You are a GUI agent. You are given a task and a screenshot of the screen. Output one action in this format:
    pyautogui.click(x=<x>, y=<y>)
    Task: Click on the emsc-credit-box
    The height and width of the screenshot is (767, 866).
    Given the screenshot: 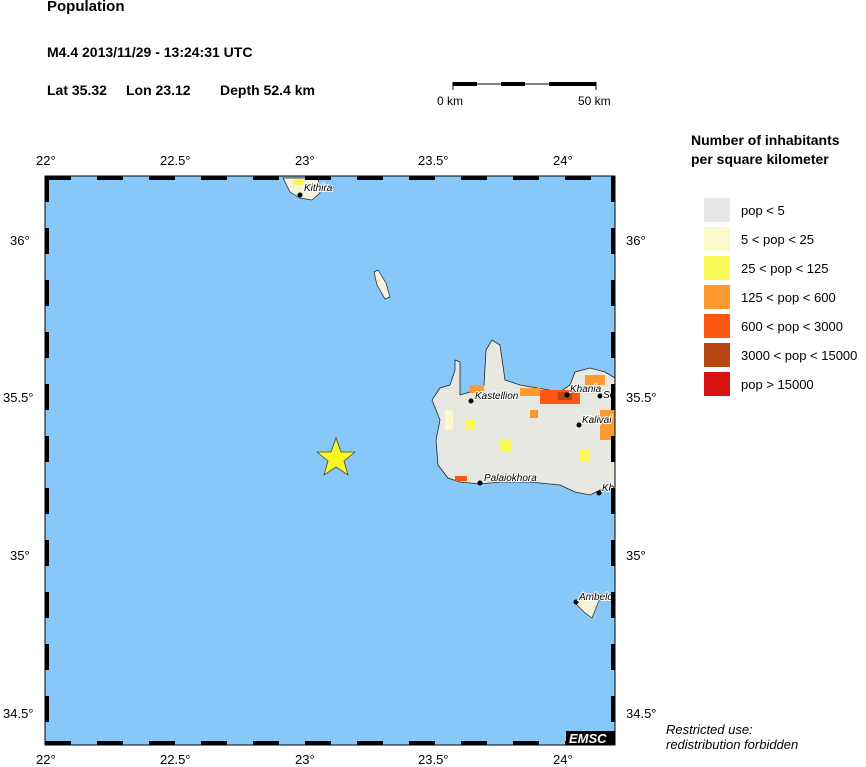 What is the action you would take?
    pyautogui.click(x=590, y=738)
    